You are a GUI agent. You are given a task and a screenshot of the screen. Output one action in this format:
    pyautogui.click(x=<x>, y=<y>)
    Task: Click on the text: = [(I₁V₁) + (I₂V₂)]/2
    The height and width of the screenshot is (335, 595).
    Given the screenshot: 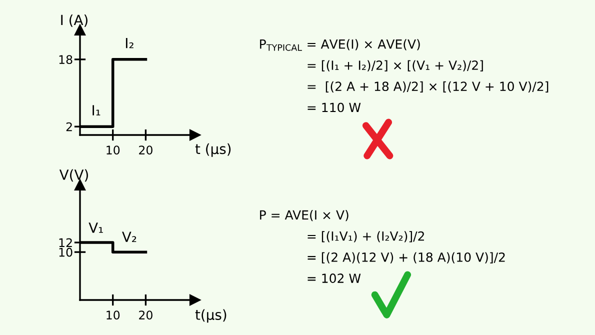 What is the action you would take?
    pyautogui.click(x=366, y=236)
    